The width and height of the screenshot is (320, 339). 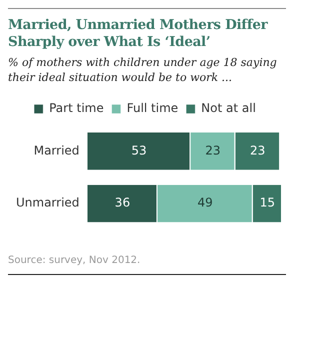 What do you see at coordinates (122, 203) in the screenshot?
I see `data-label: 36` at bounding box center [122, 203].